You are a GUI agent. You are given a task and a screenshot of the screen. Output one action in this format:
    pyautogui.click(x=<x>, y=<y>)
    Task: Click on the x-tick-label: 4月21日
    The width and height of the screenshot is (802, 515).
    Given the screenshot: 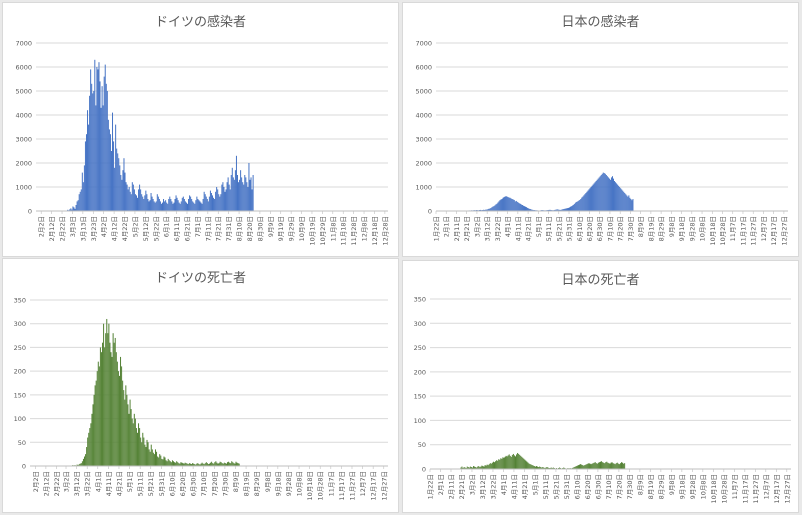 What is the action you would take?
    pyautogui.click(x=119, y=483)
    